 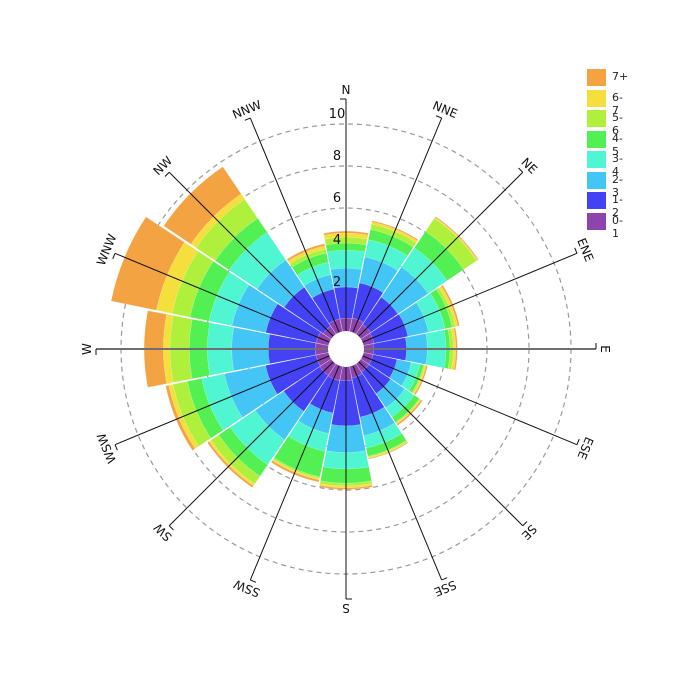 What do you see at coordinates (106, 448) in the screenshot?
I see `direction-label-wsw: WSW` at bounding box center [106, 448].